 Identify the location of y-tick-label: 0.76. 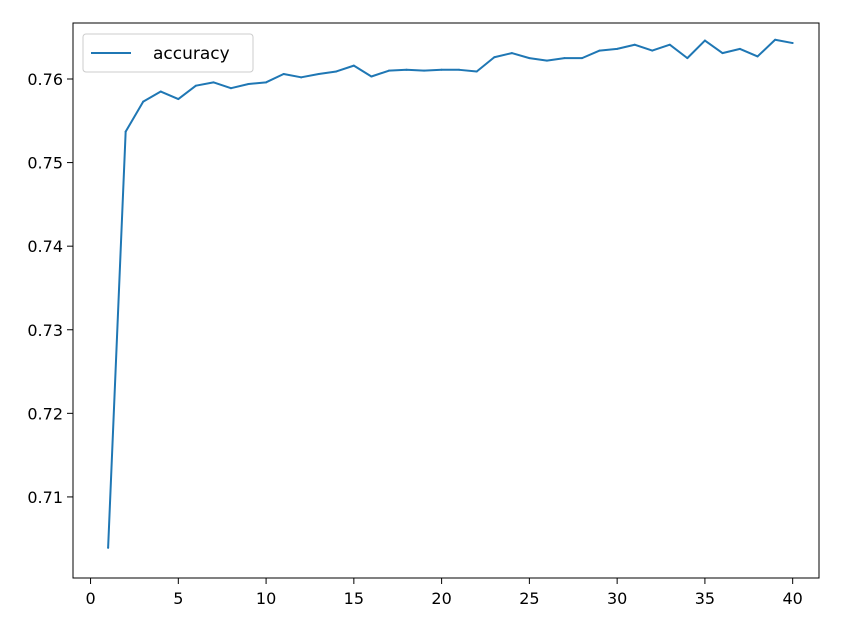
(45, 79).